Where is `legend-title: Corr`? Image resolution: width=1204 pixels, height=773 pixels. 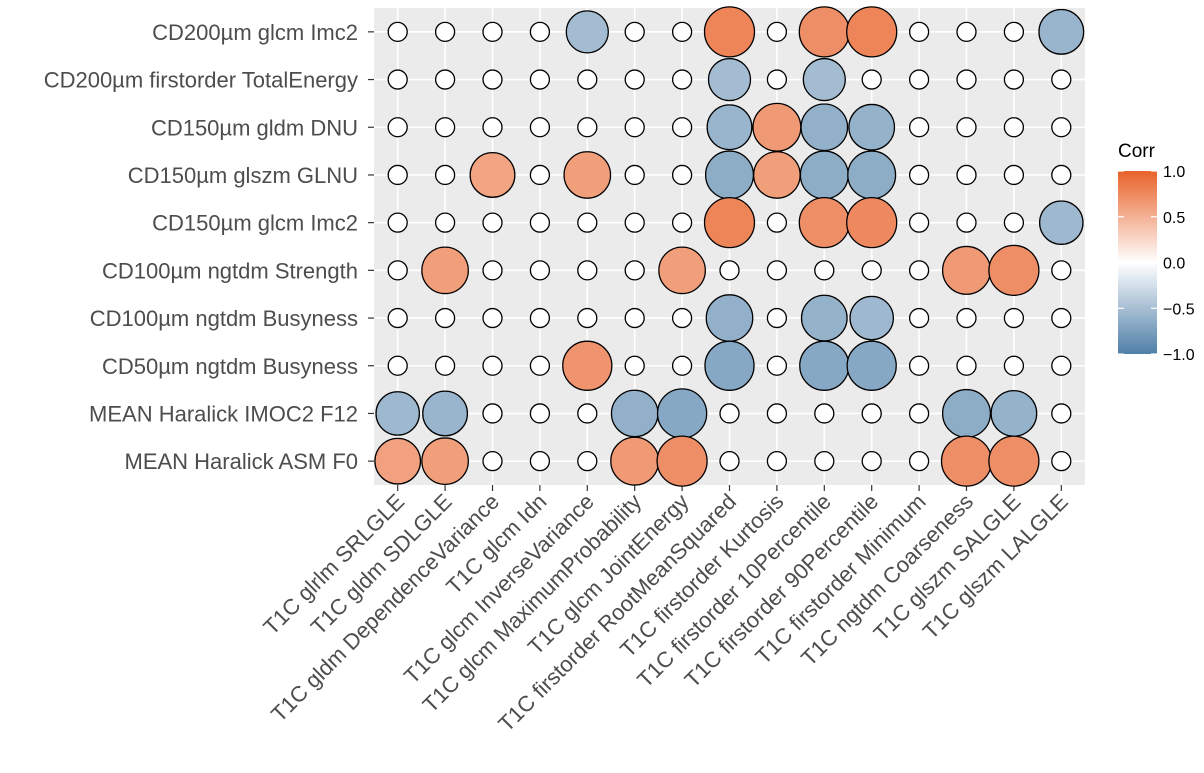 legend-title: Corr is located at coordinates (1137, 151).